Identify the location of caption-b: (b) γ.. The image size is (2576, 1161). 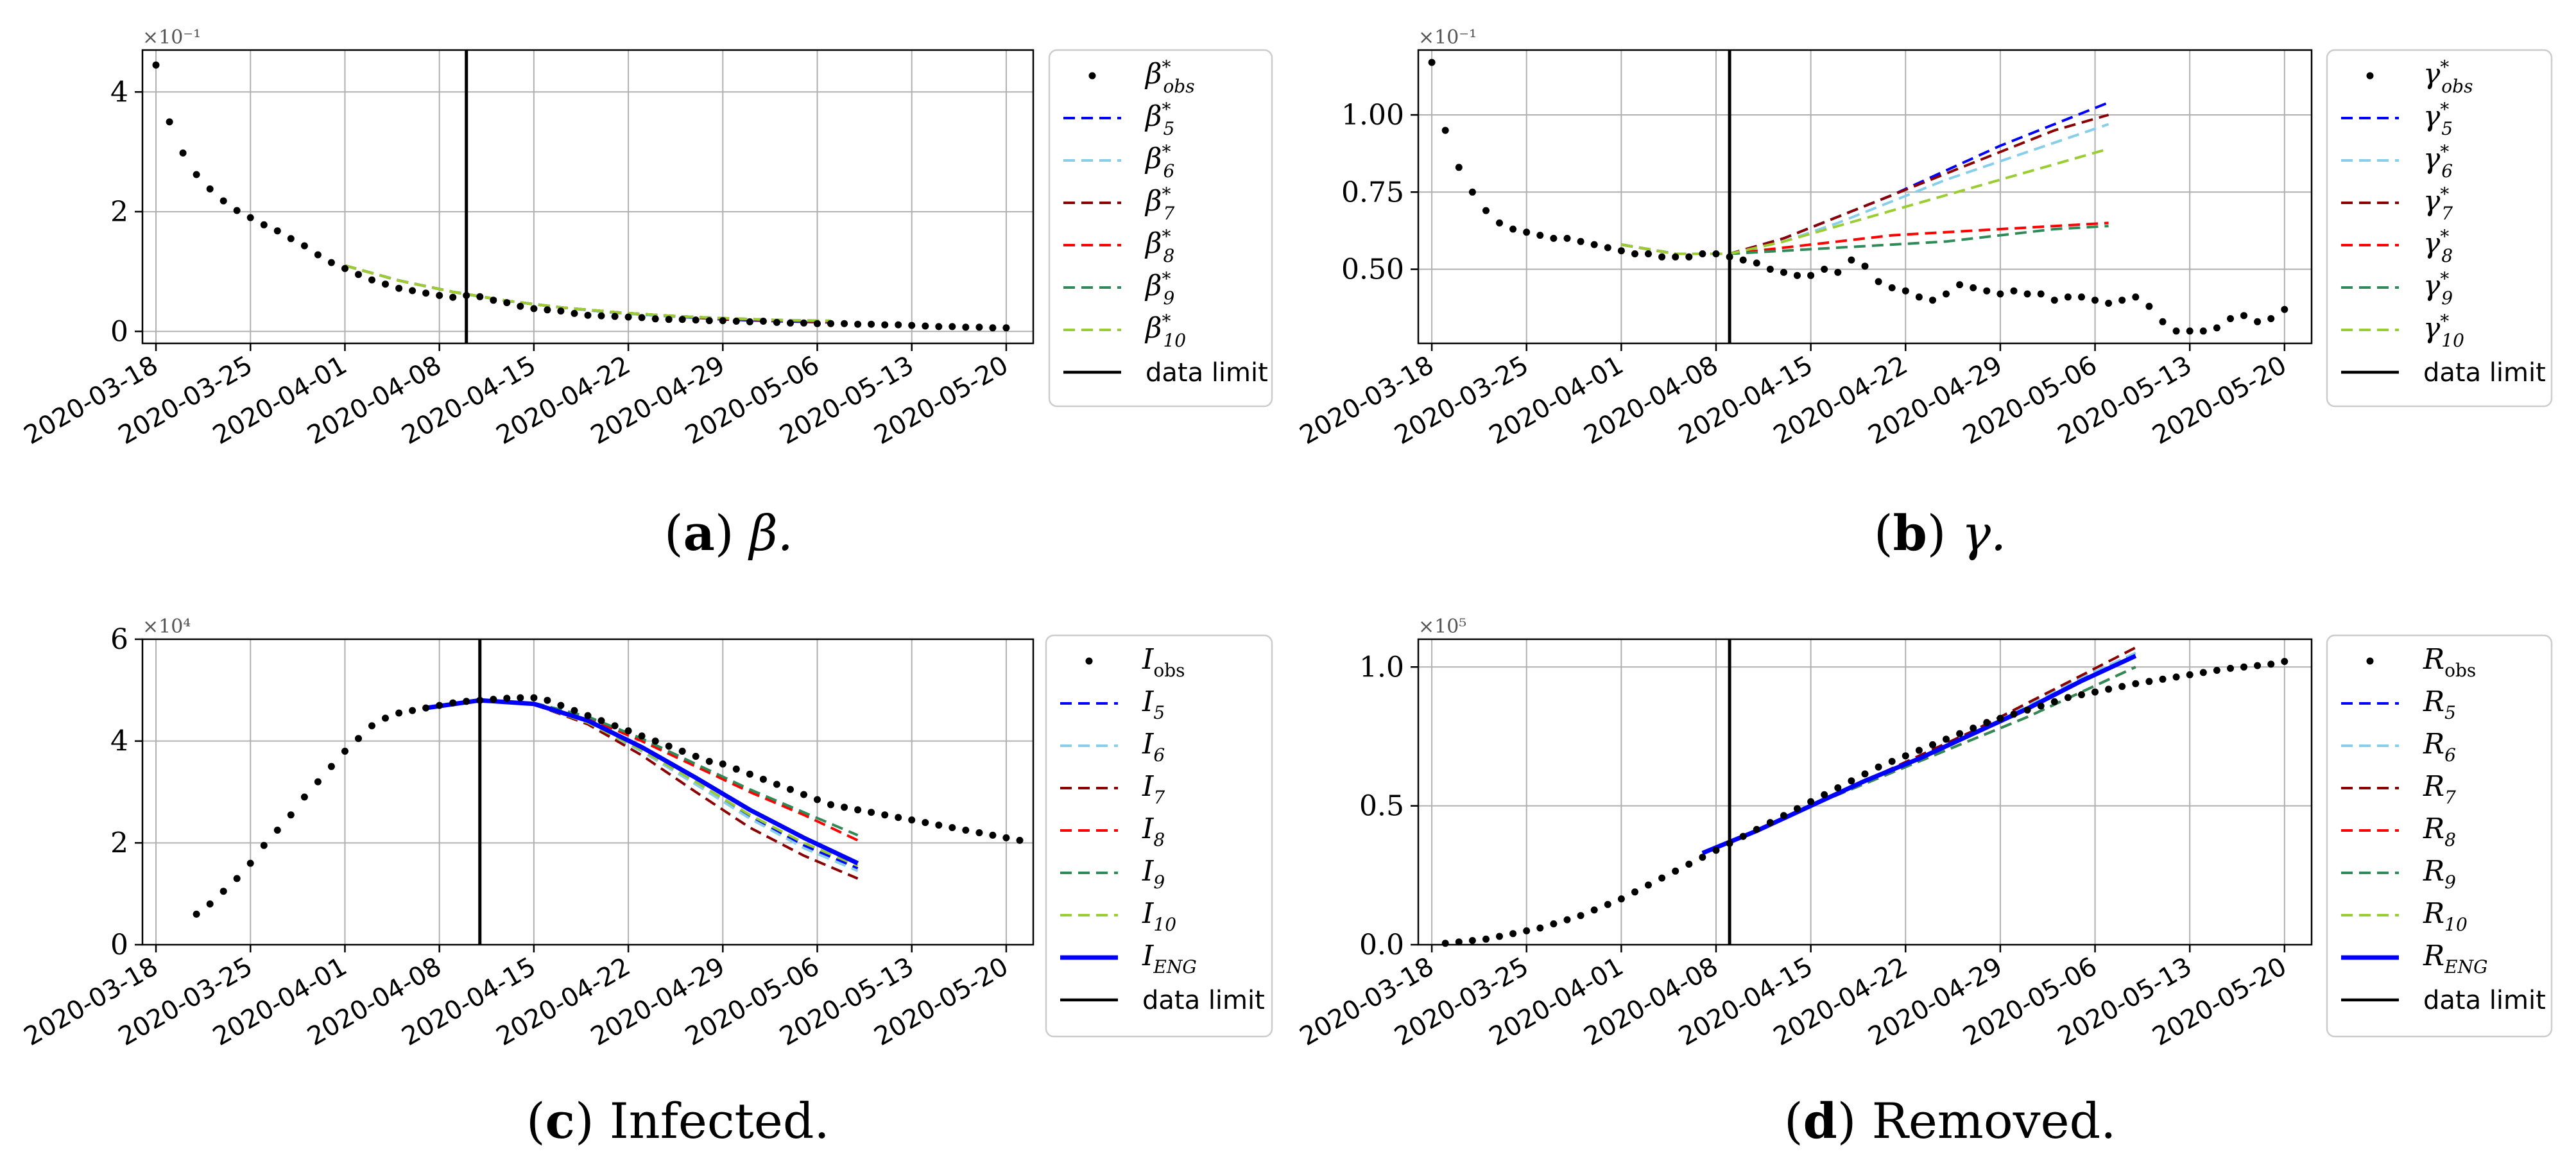
(1940, 533).